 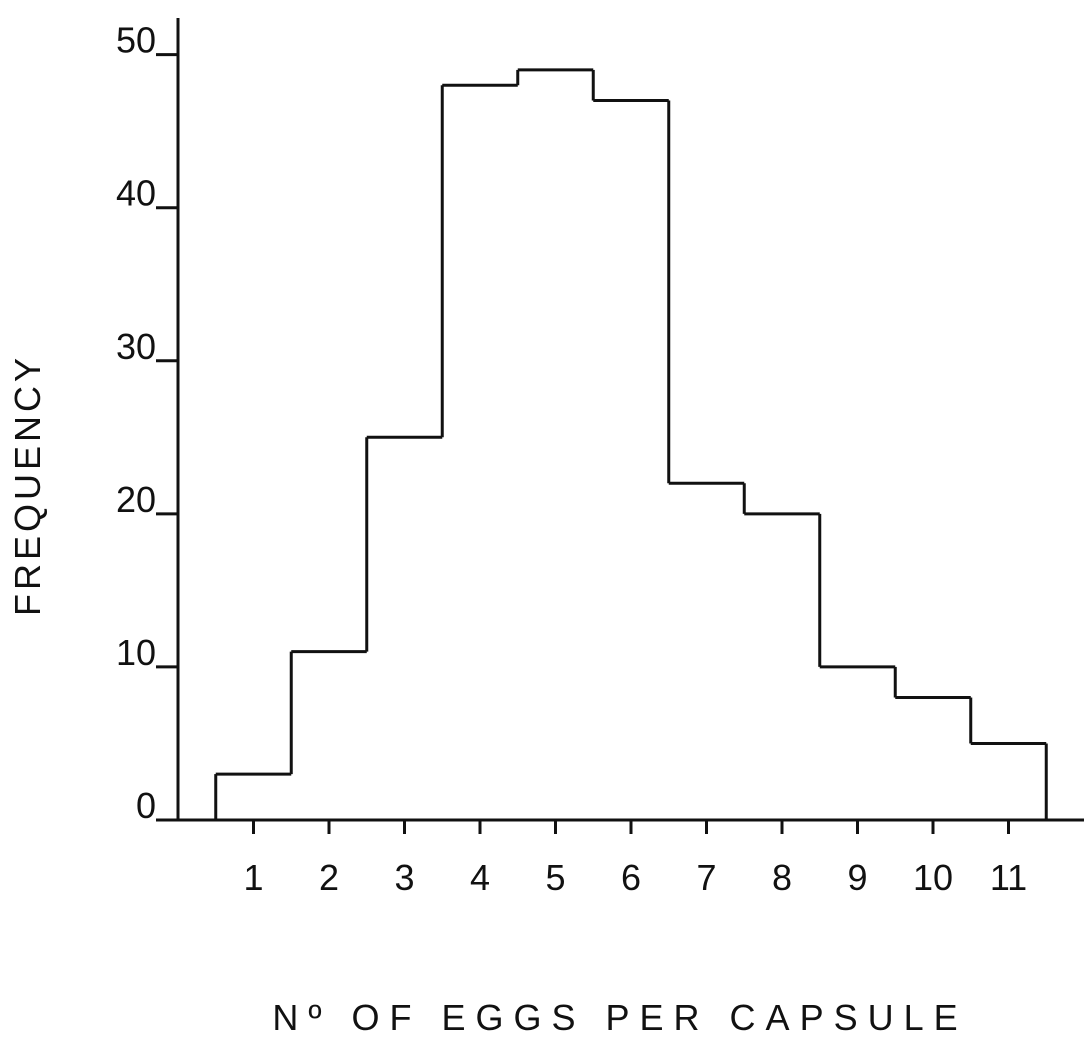 I want to click on x-axis-label: Nº OF EGGS PER CAPSULE, so click(x=619, y=1017).